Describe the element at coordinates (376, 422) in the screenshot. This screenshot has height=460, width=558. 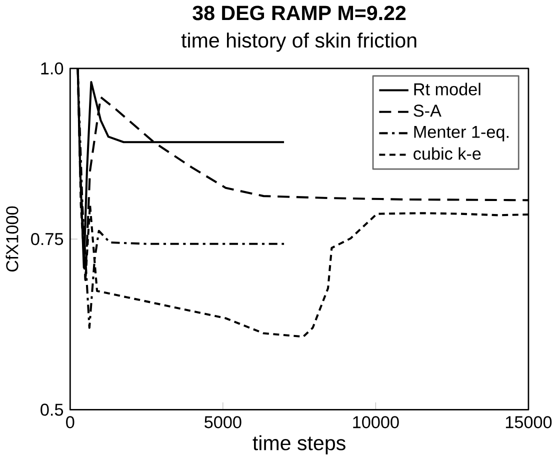
I see `x-tick-label: 10000` at that location.